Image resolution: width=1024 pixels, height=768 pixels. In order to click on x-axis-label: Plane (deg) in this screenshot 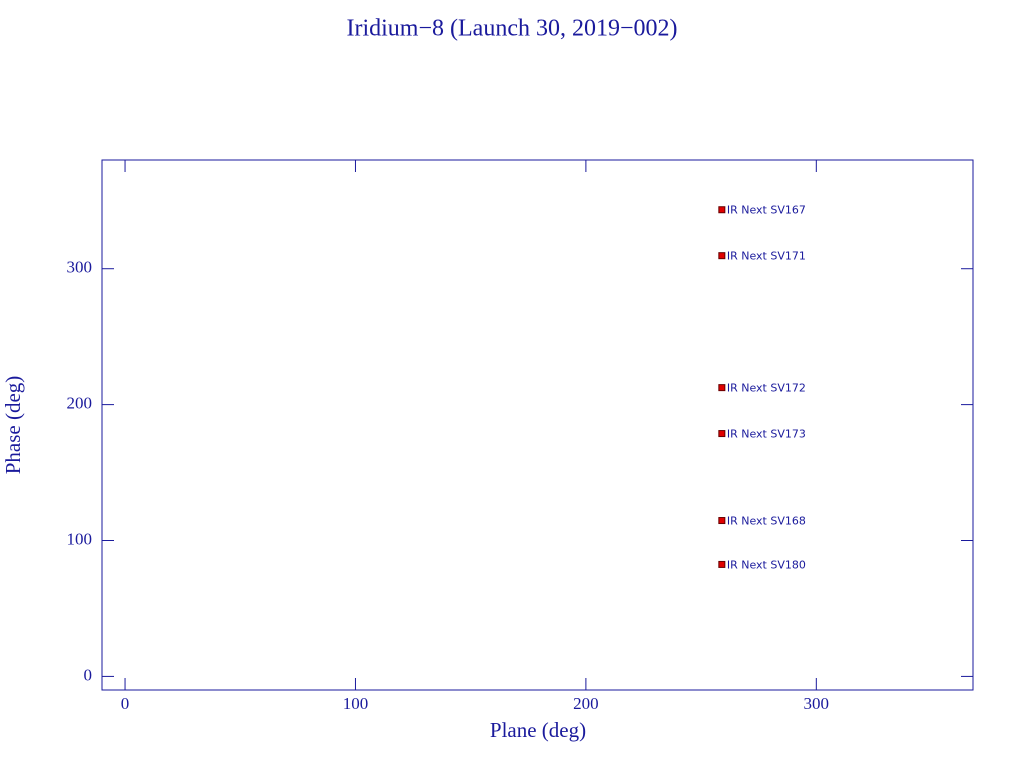, I will do `click(538, 730)`.